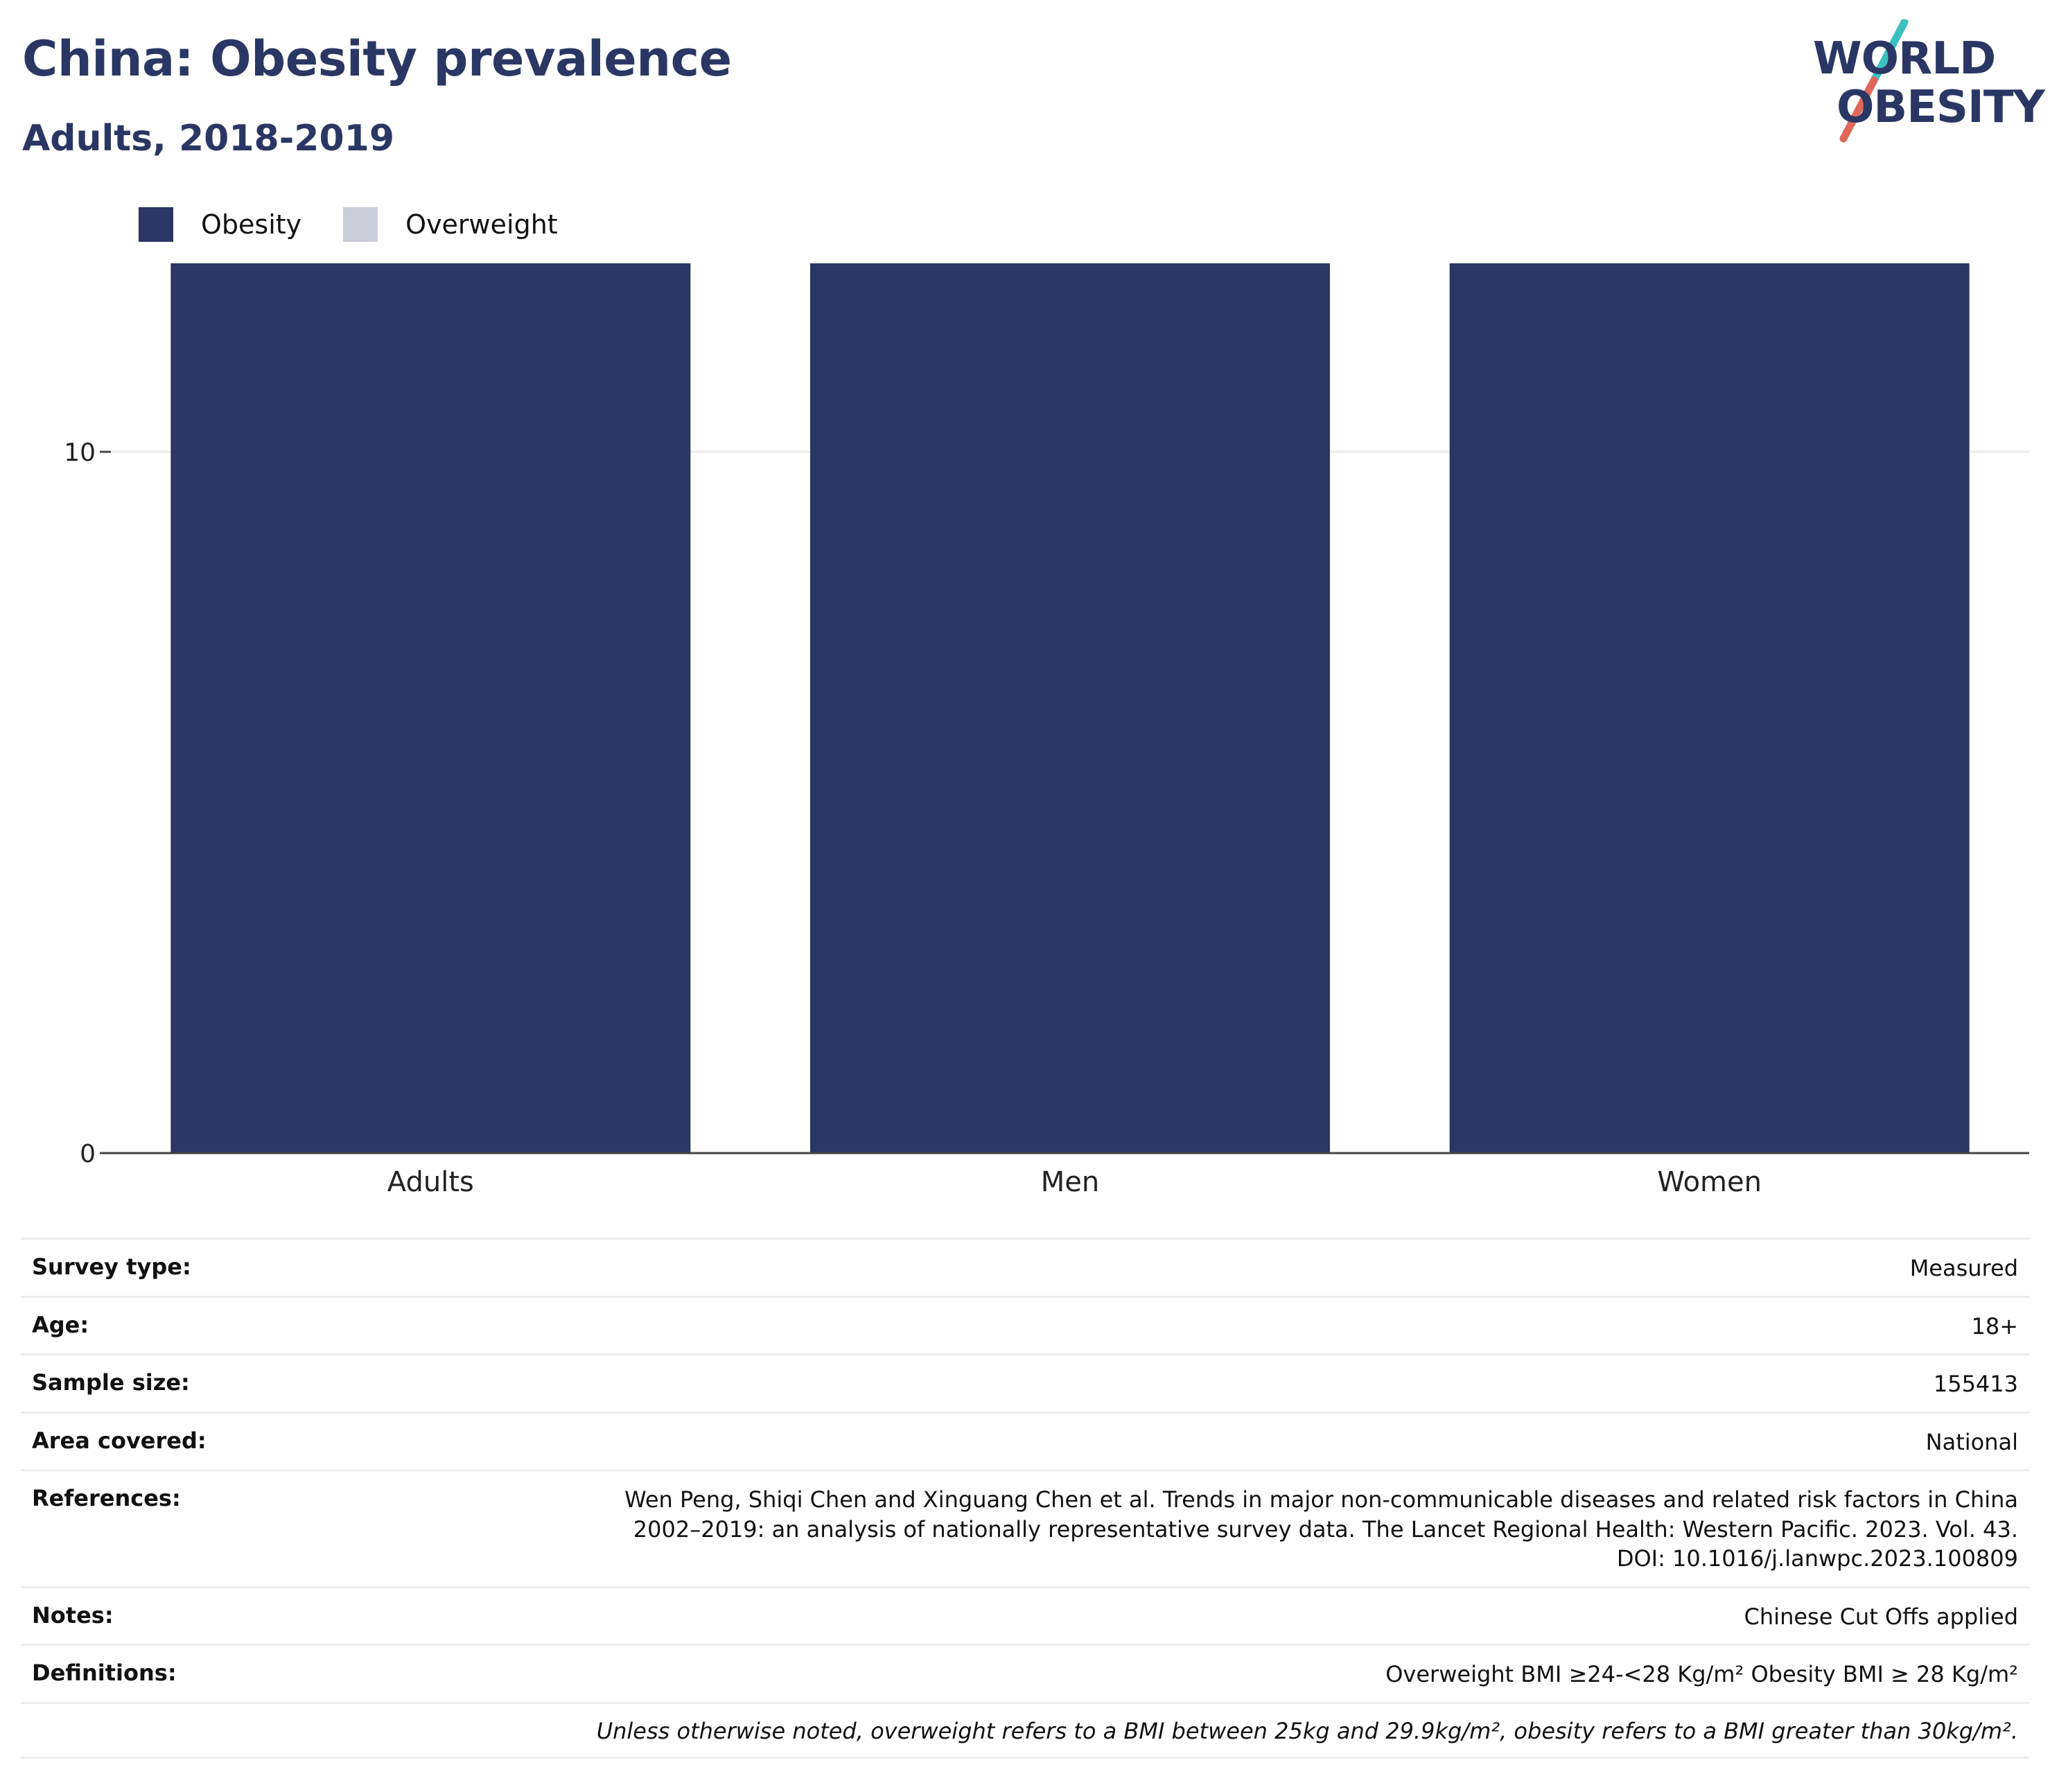 This screenshot has height=1792, width=2050. What do you see at coordinates (1070, 1182) in the screenshot?
I see `x-category-label: Men` at bounding box center [1070, 1182].